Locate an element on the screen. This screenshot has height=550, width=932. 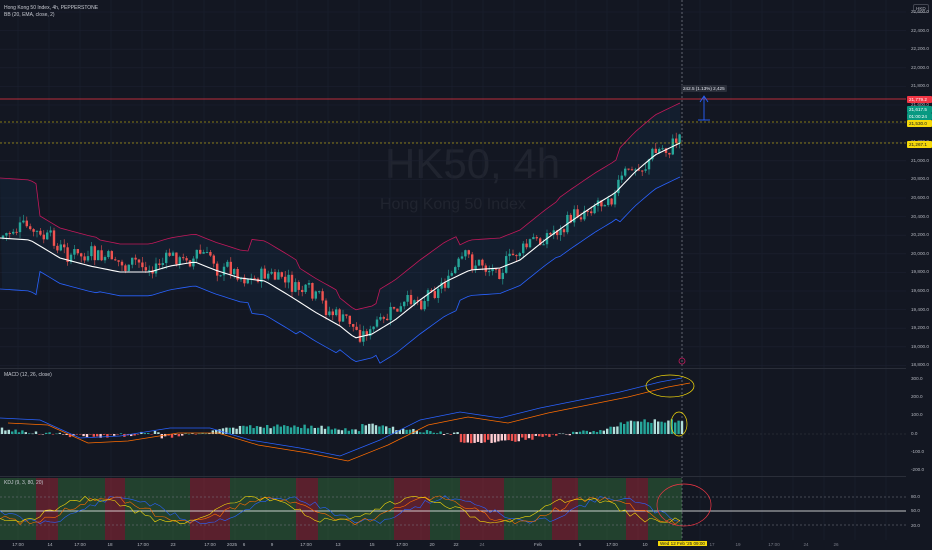
bb-legend: BB (20, EMA, close, 2) is located at coordinates (29, 15).